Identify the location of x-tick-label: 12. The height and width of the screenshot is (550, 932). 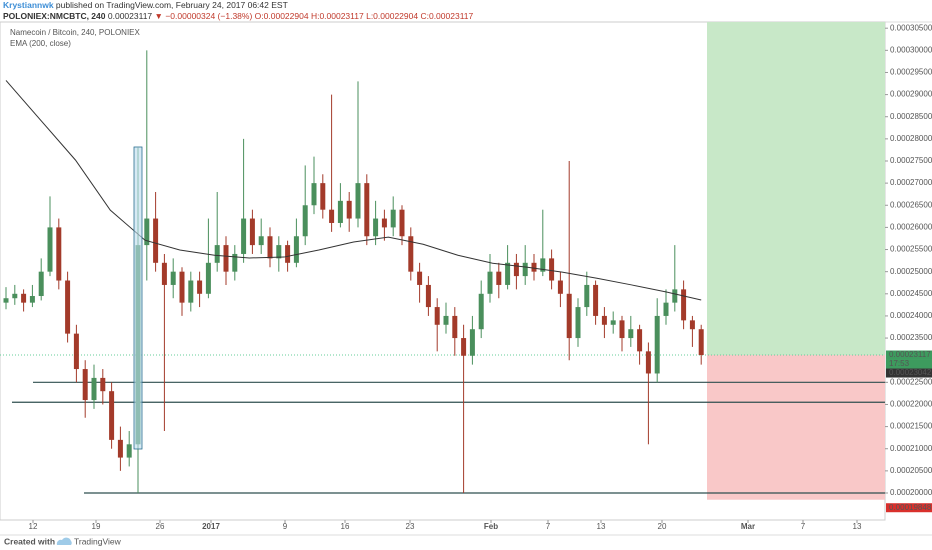
(33, 526).